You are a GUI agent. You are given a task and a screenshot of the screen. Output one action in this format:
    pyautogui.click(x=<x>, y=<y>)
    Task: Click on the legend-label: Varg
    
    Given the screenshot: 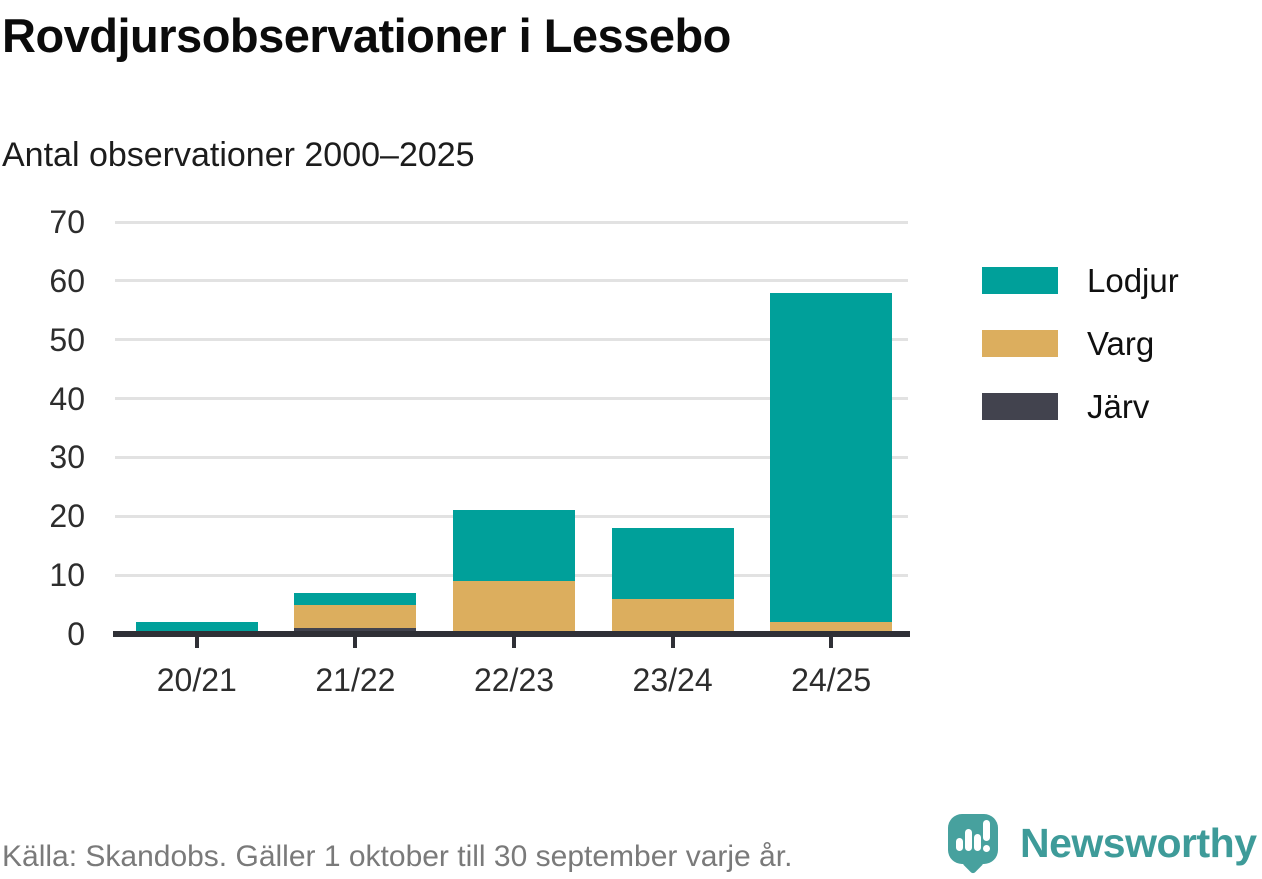 What is the action you would take?
    pyautogui.click(x=1121, y=343)
    